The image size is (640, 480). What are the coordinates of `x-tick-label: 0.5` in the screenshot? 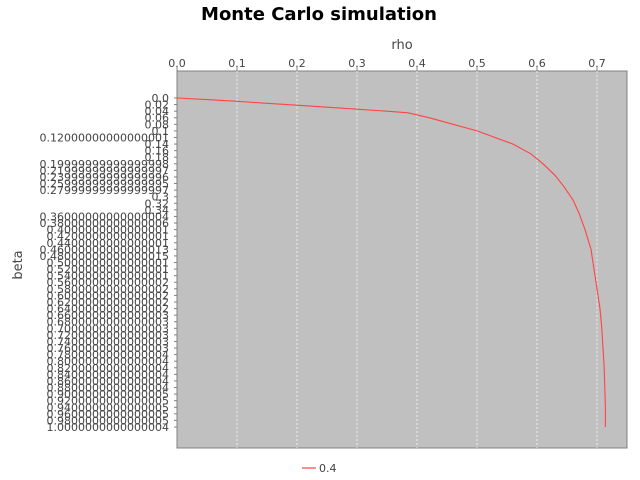 It's located at (477, 63).